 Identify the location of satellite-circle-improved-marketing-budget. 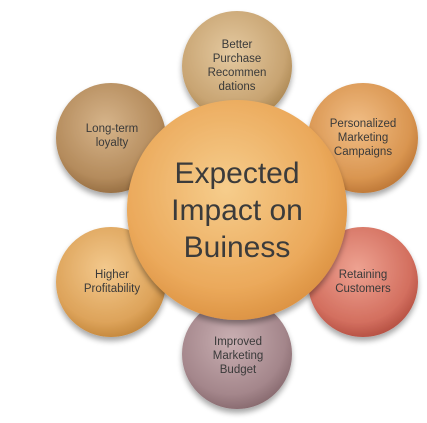
(237, 354).